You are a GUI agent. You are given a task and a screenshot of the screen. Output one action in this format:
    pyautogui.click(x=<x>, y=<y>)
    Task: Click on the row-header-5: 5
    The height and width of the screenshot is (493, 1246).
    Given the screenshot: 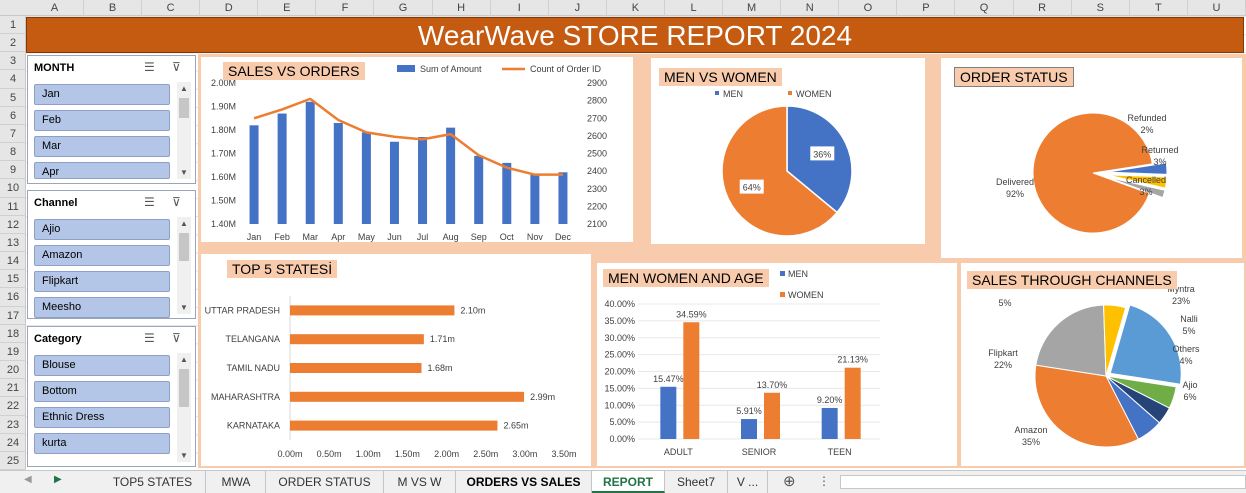 What is the action you would take?
    pyautogui.click(x=13, y=98)
    